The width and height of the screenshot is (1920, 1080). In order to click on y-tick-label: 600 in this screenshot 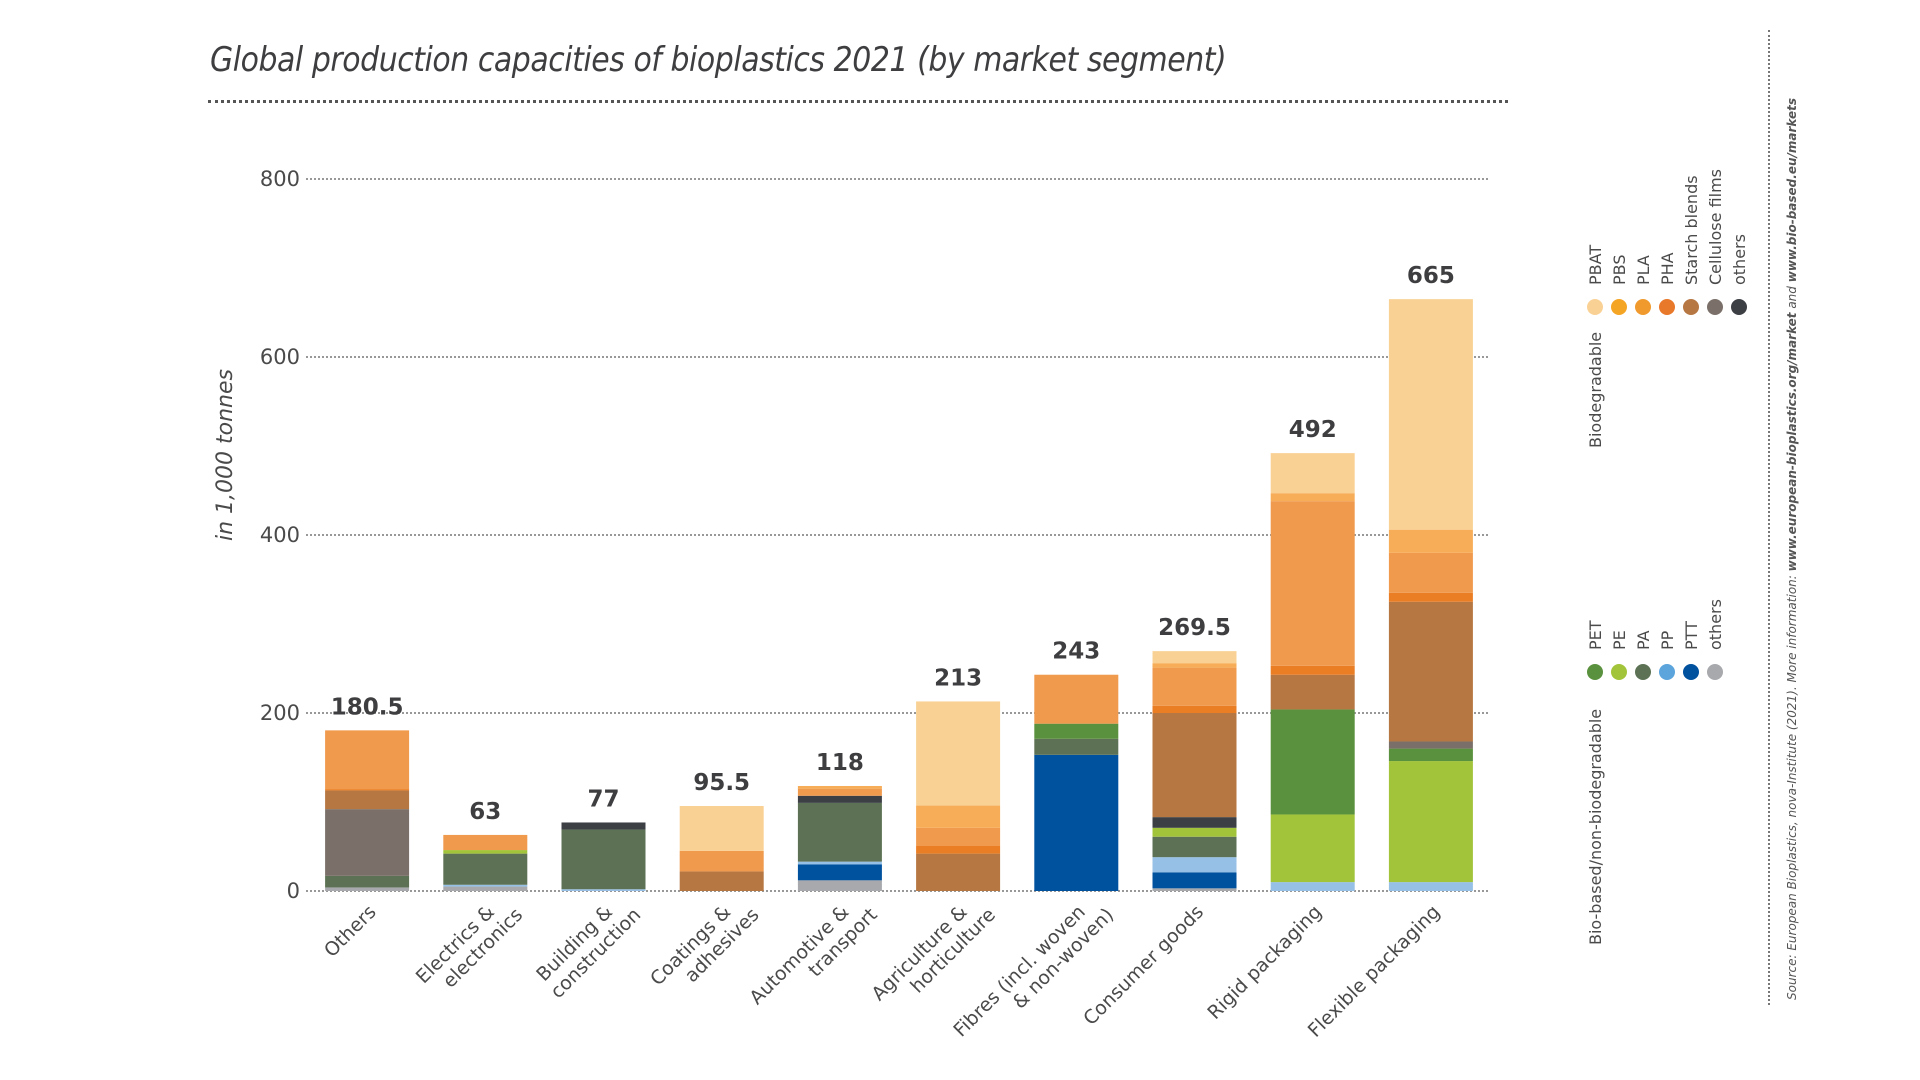, I will do `click(280, 357)`.